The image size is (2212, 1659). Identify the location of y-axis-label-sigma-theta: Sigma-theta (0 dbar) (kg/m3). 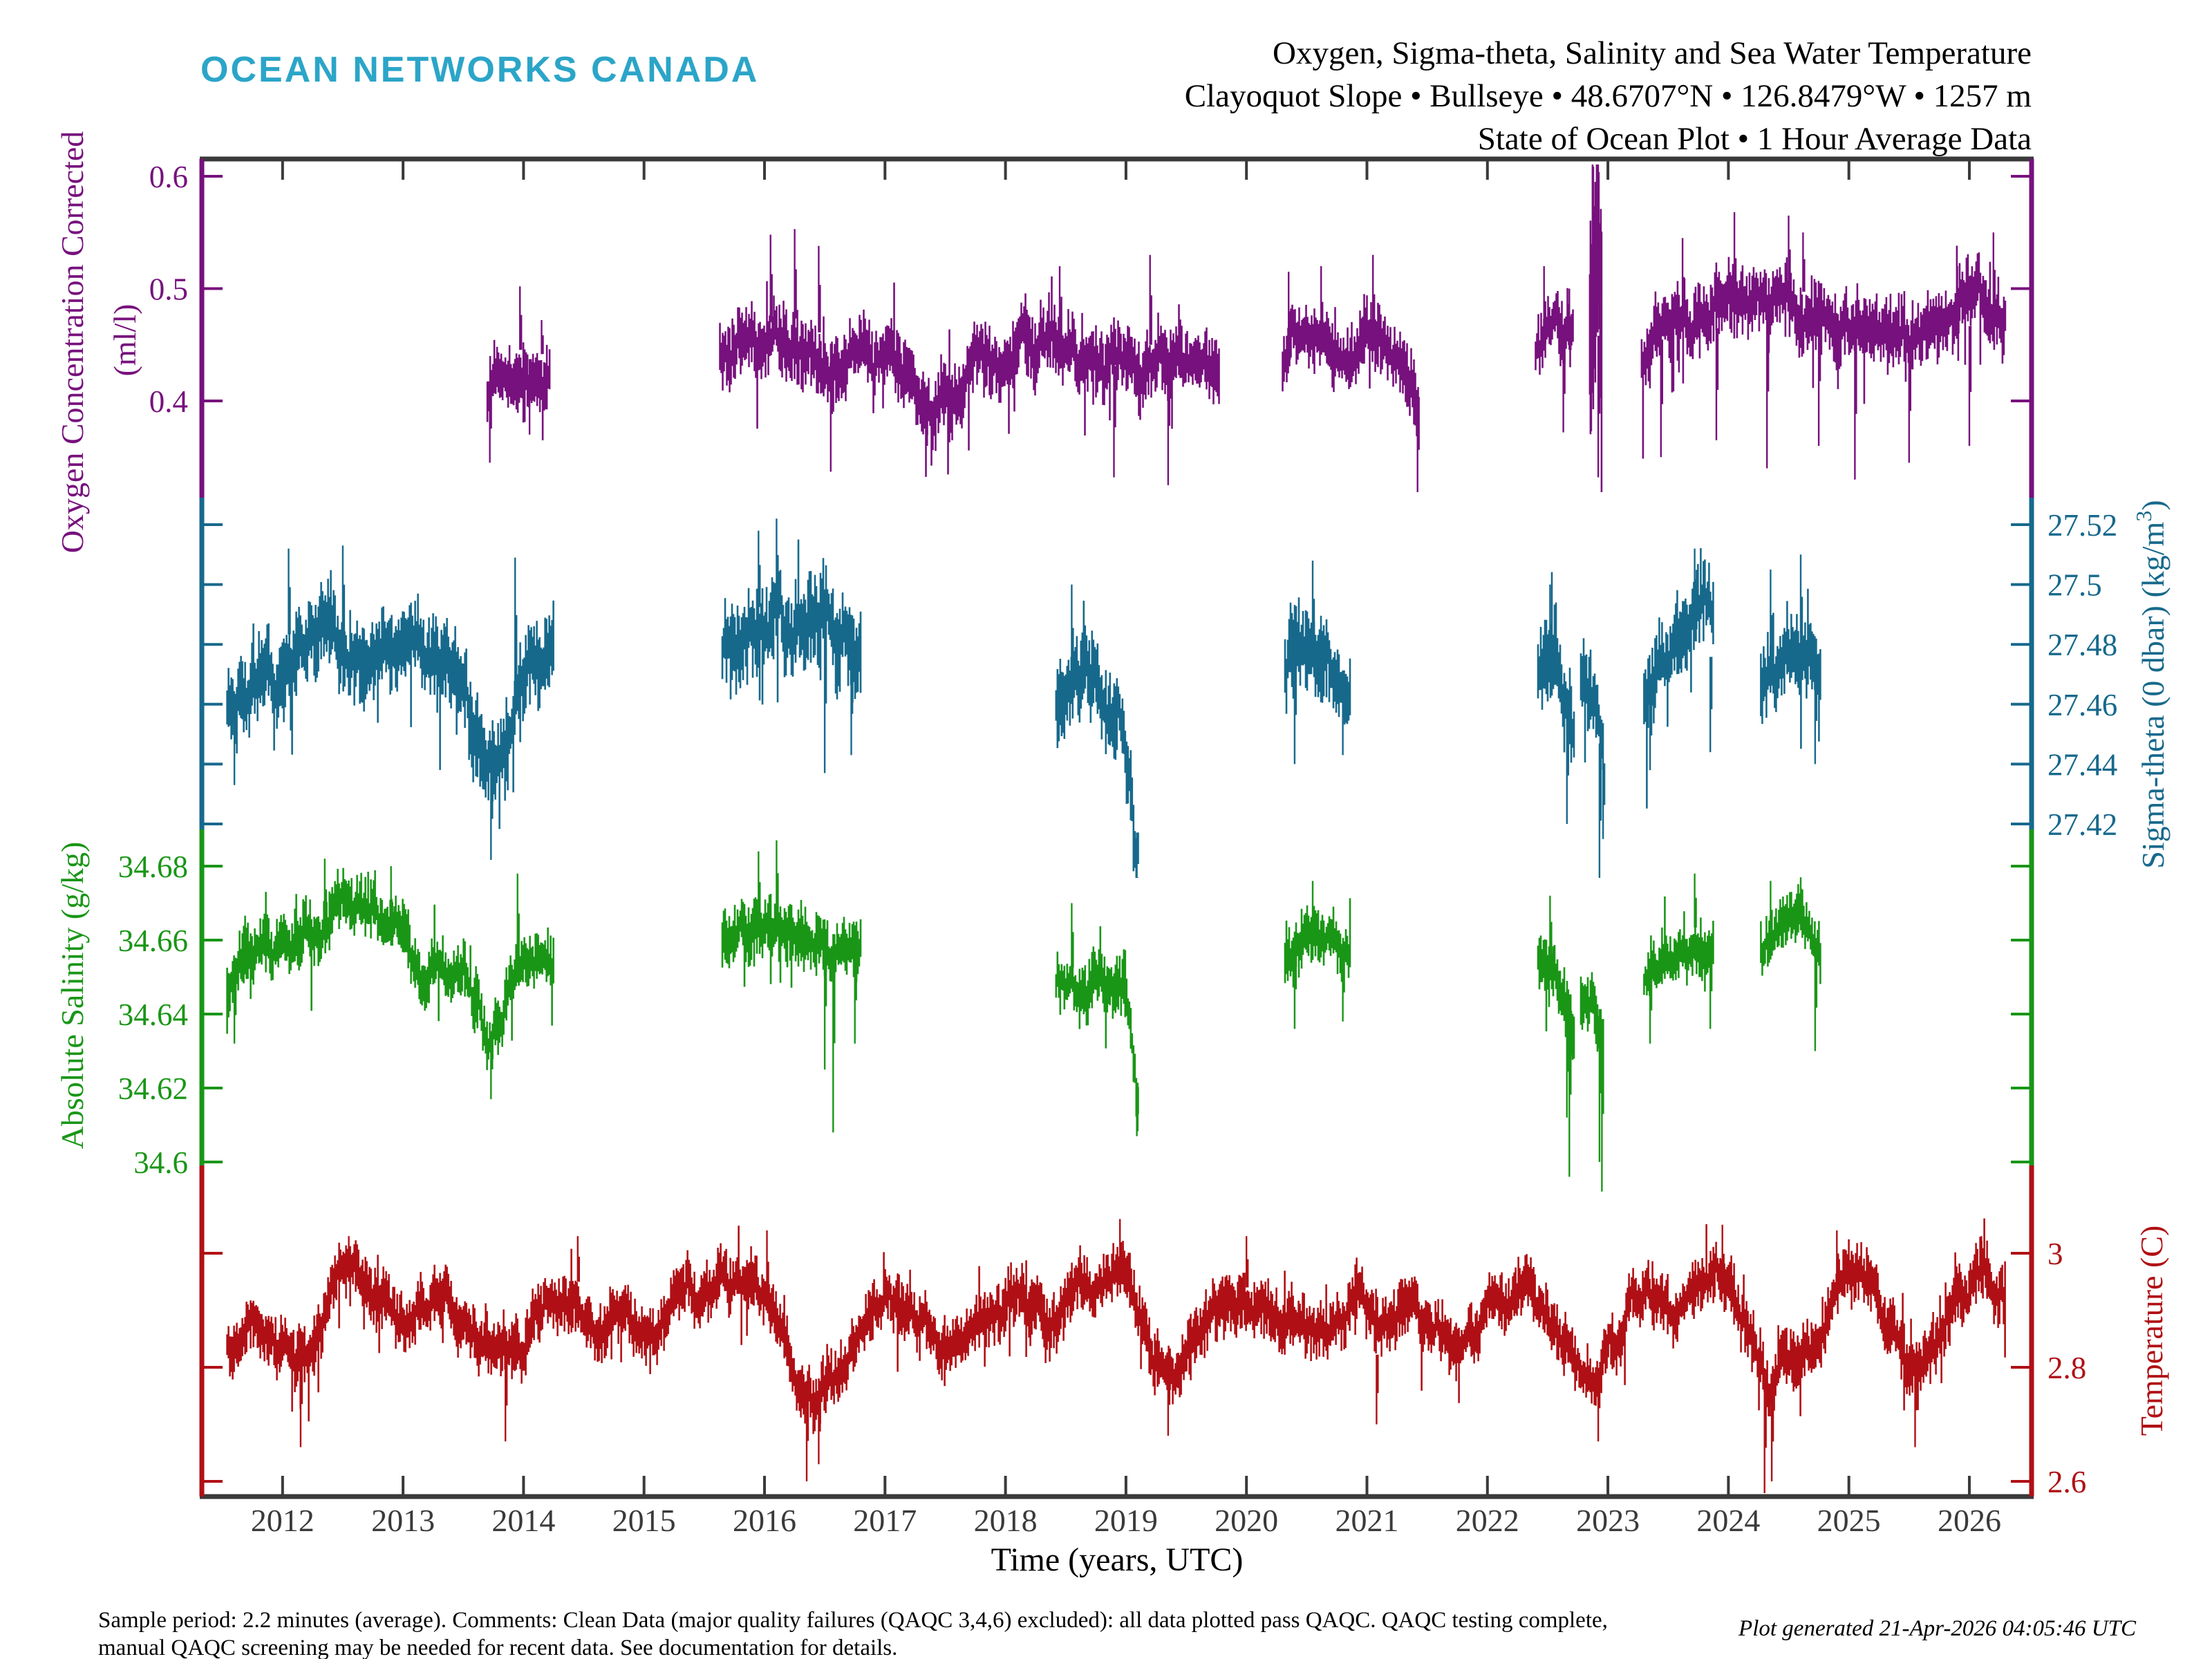
(2151, 684).